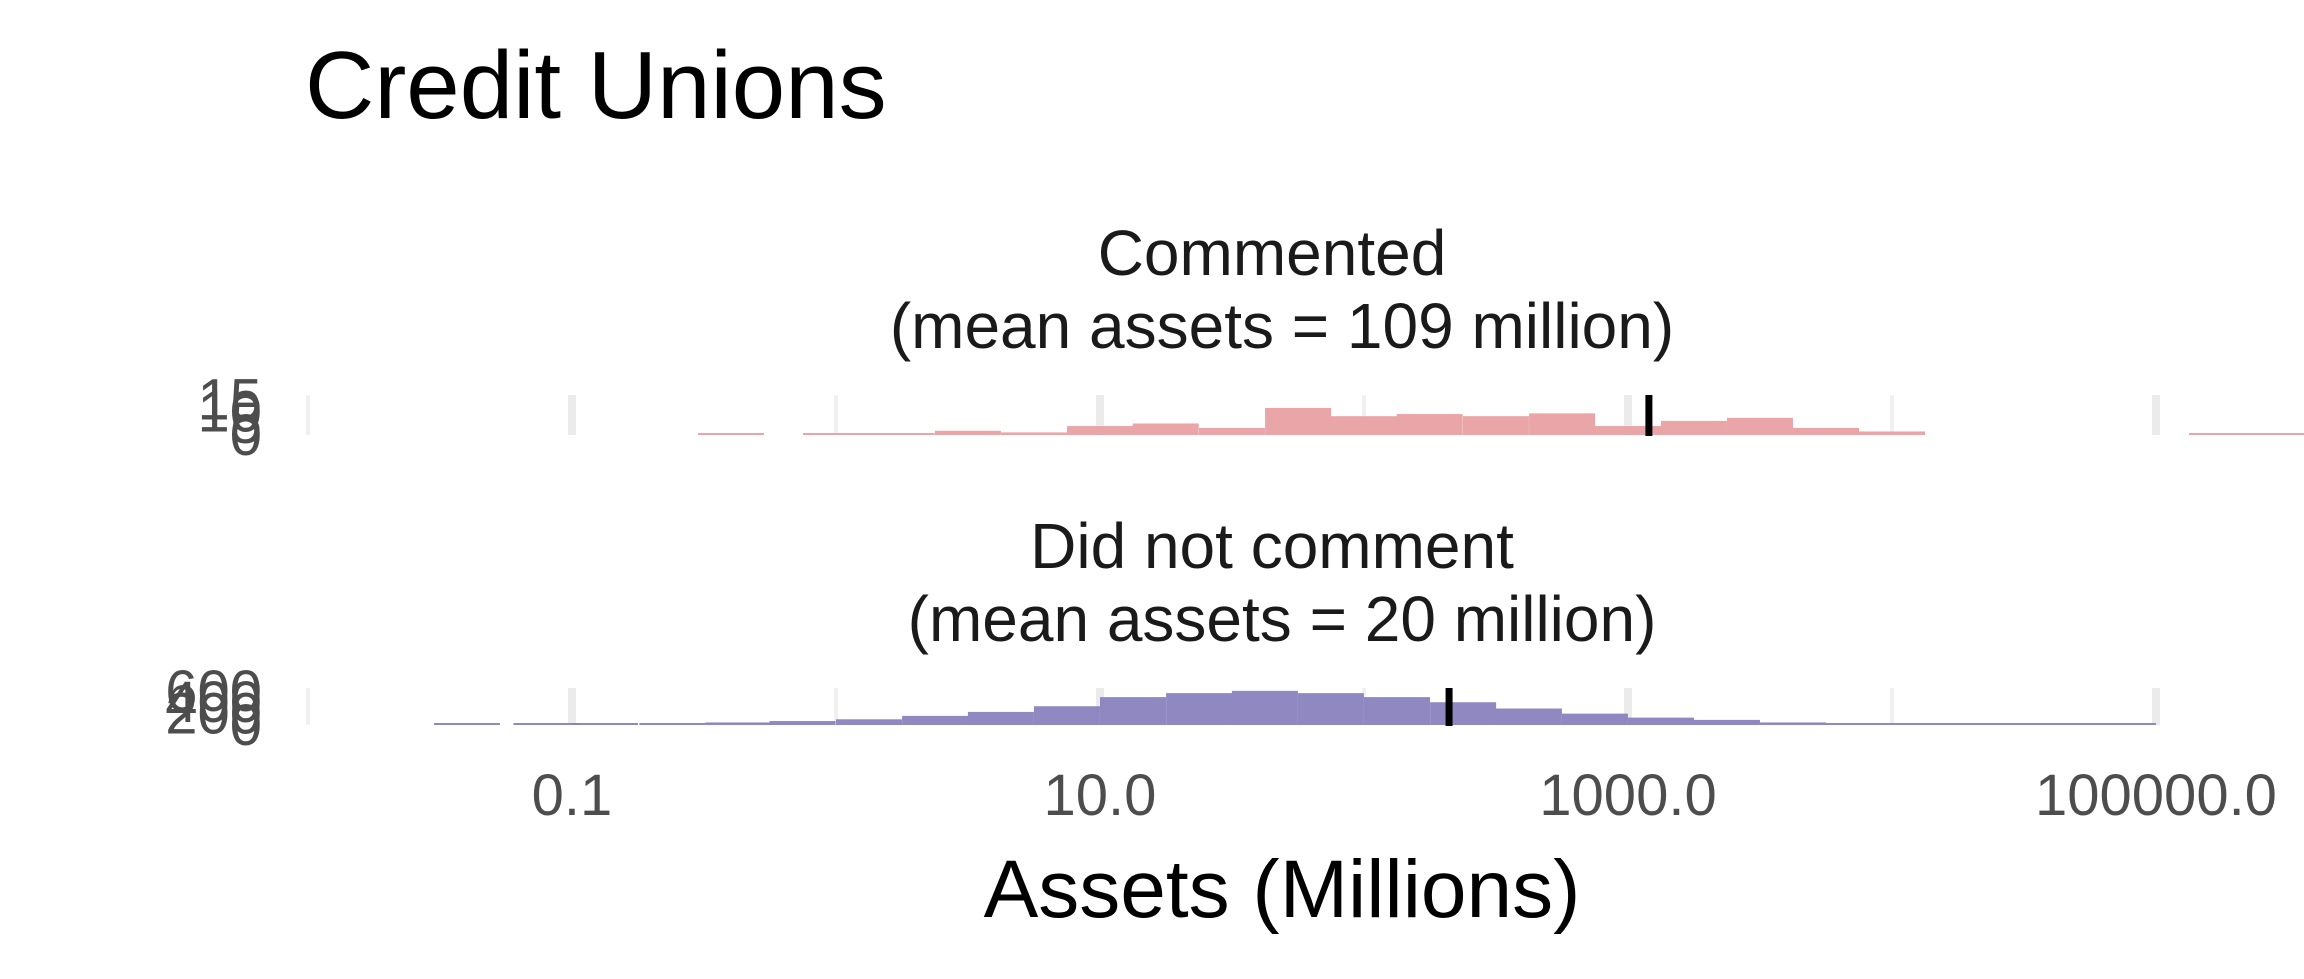  What do you see at coordinates (572, 795) in the screenshot?
I see `x-tick-label: 0.1` at bounding box center [572, 795].